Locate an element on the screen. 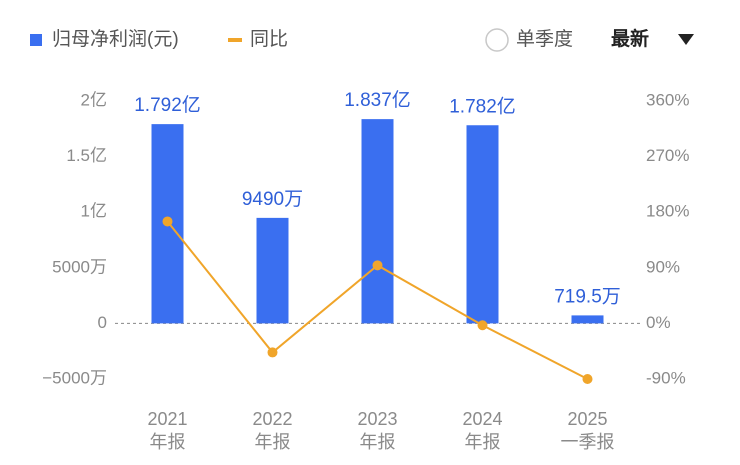 The height and width of the screenshot is (465, 740). x-tick-label: 2022 is located at coordinates (272, 419).